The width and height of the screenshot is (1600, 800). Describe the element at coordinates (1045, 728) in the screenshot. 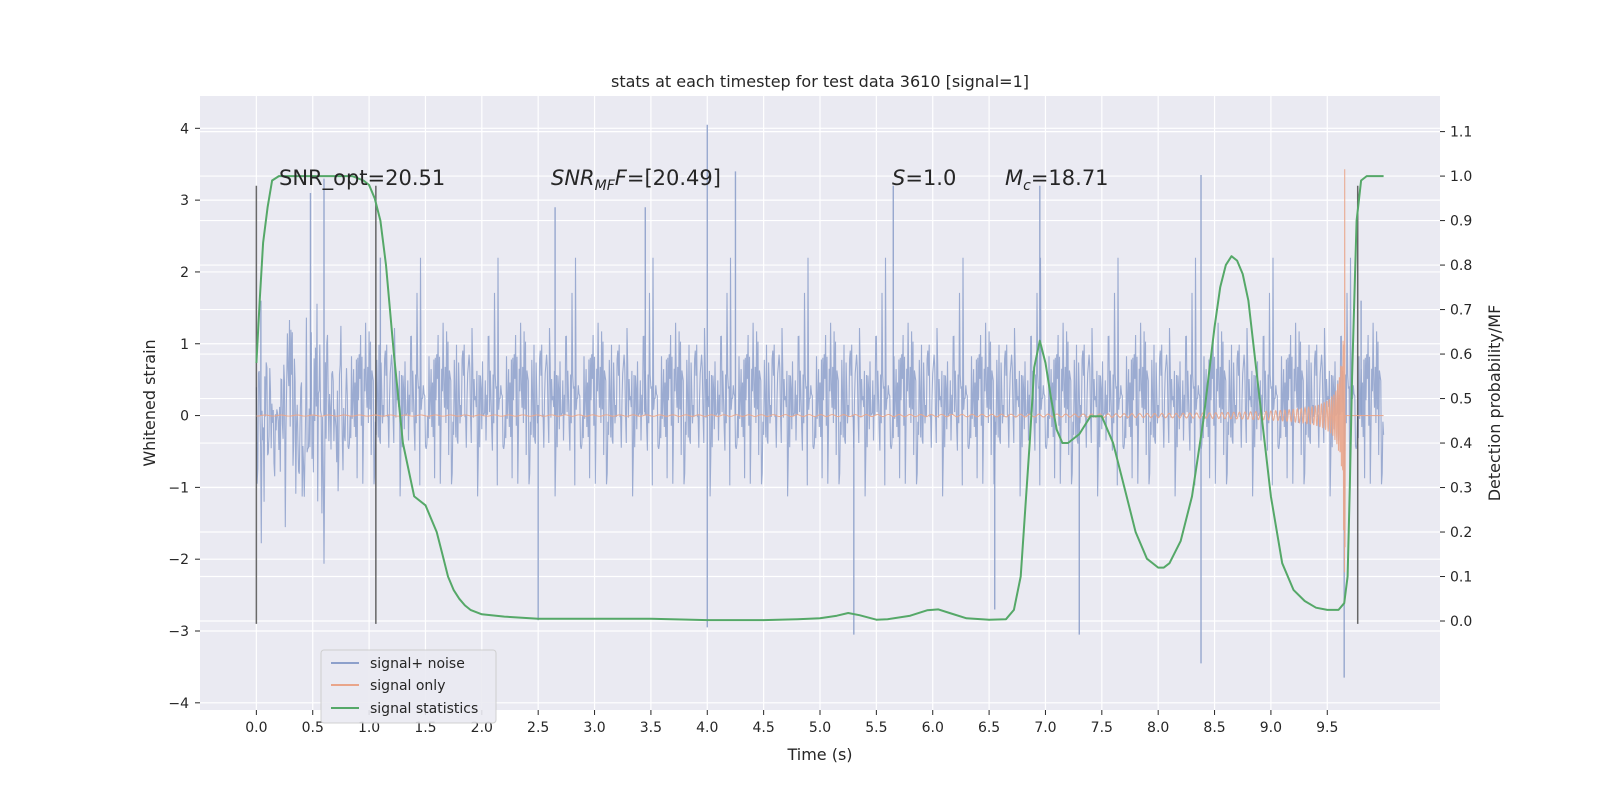

I see `x-tick-label: 7.0` at that location.